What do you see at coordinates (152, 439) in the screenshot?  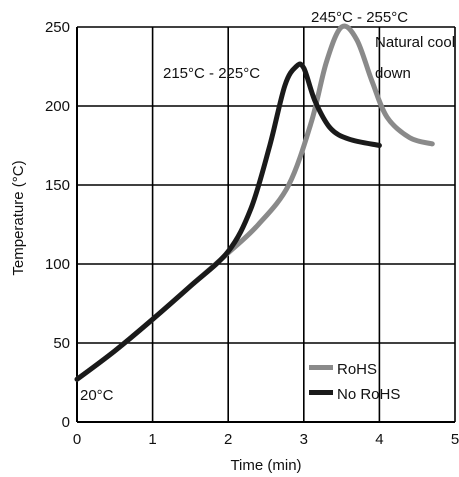 I see `x-tick-label-1: 1` at bounding box center [152, 439].